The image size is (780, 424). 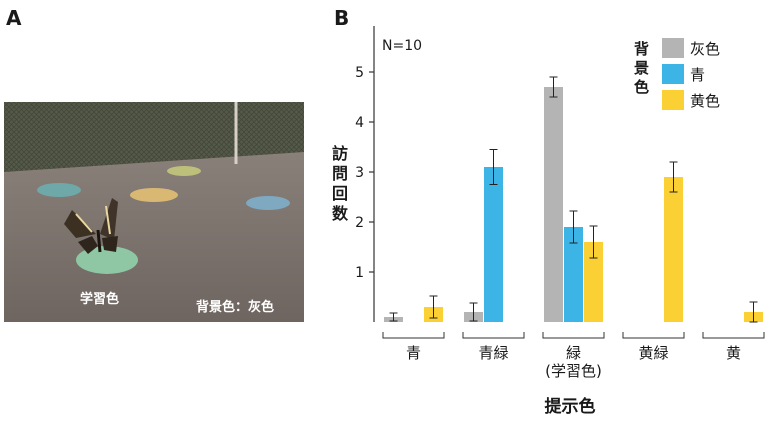 What do you see at coordinates (493, 353) in the screenshot?
I see `category-label: 青緑` at bounding box center [493, 353].